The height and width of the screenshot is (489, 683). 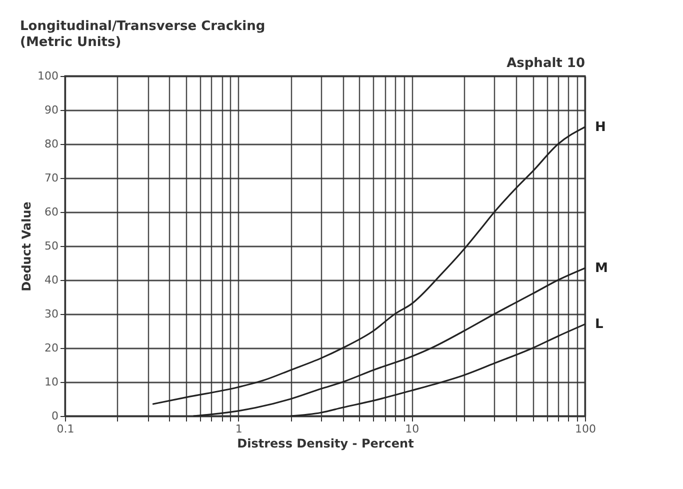 I want to click on y-tick-label: 90, so click(x=51, y=110).